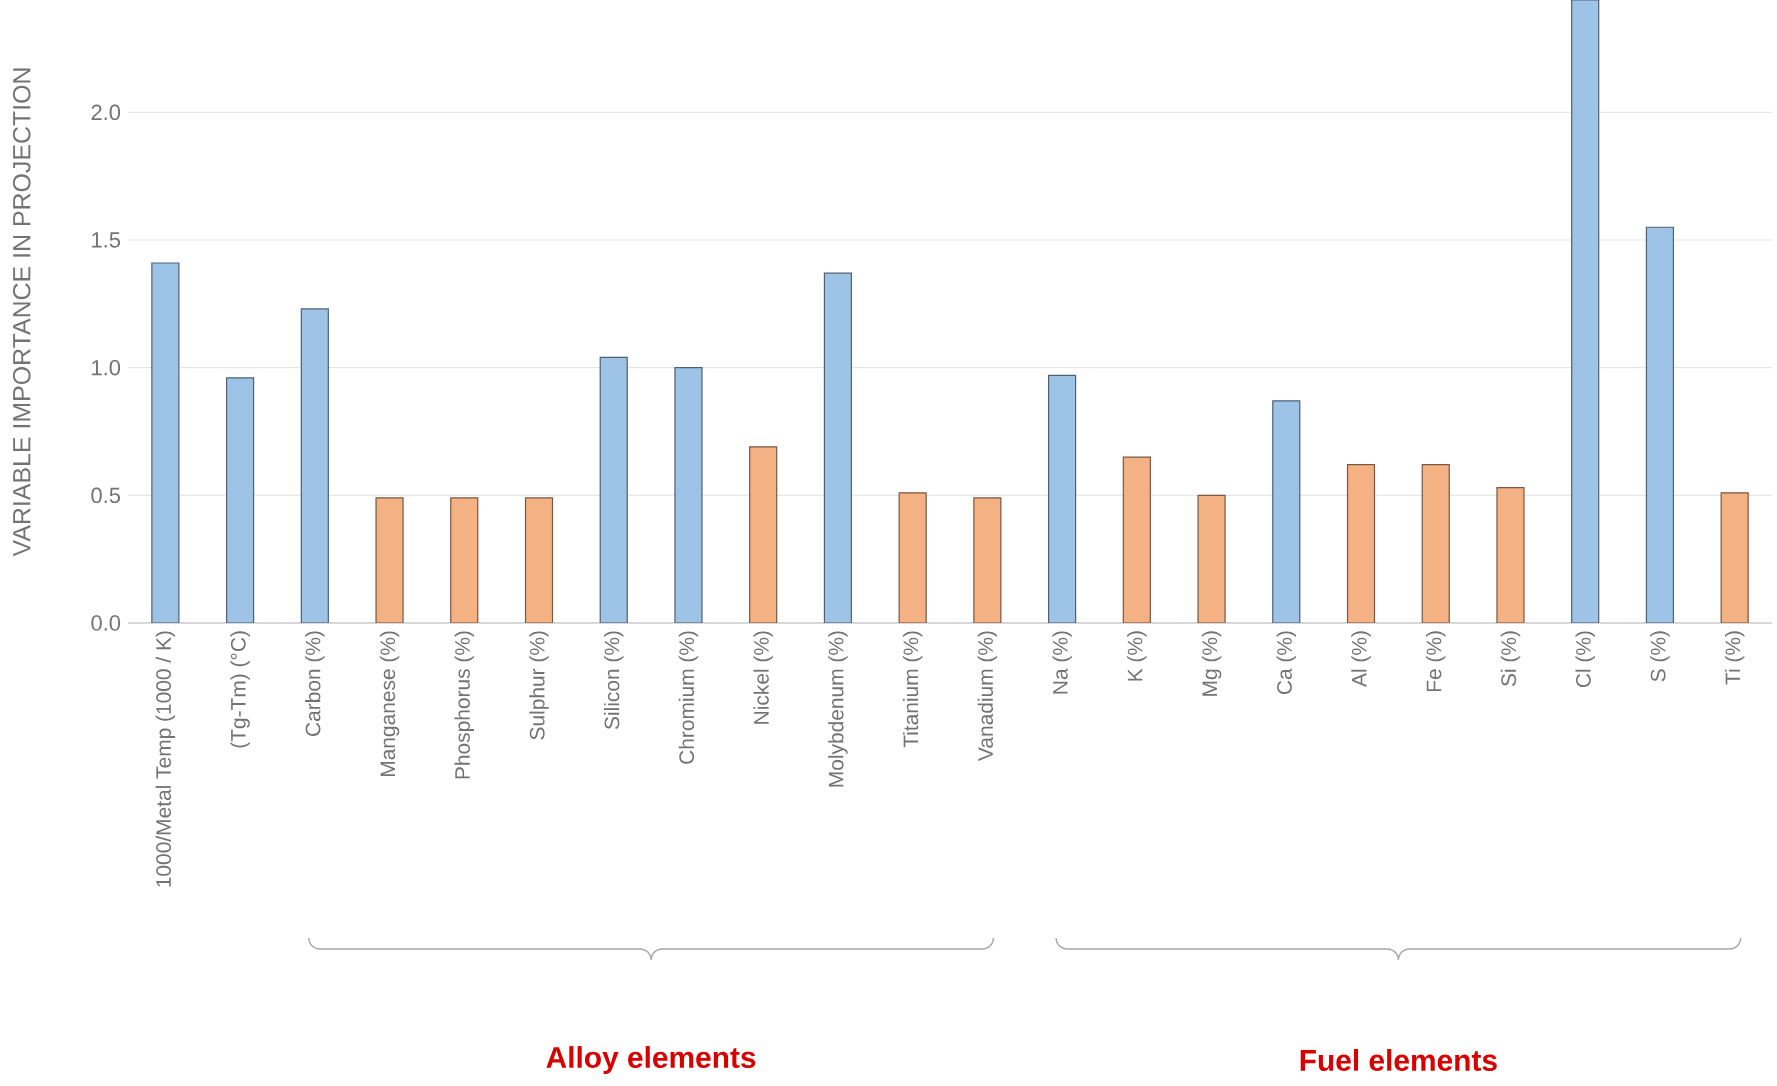 The height and width of the screenshot is (1086, 1777). I want to click on x-tick-label: Na (%), so click(1062, 662).